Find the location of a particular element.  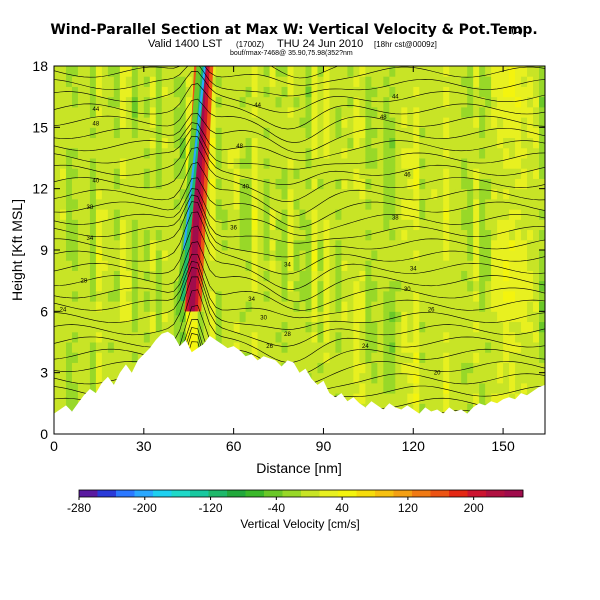

contour-label: 20 is located at coordinates (437, 374).